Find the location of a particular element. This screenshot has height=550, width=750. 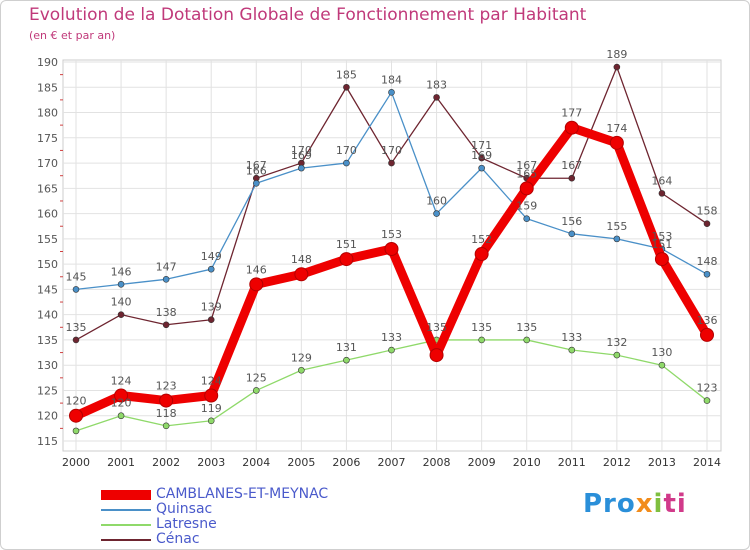

x-tick-label: 2010 is located at coordinates (527, 462).